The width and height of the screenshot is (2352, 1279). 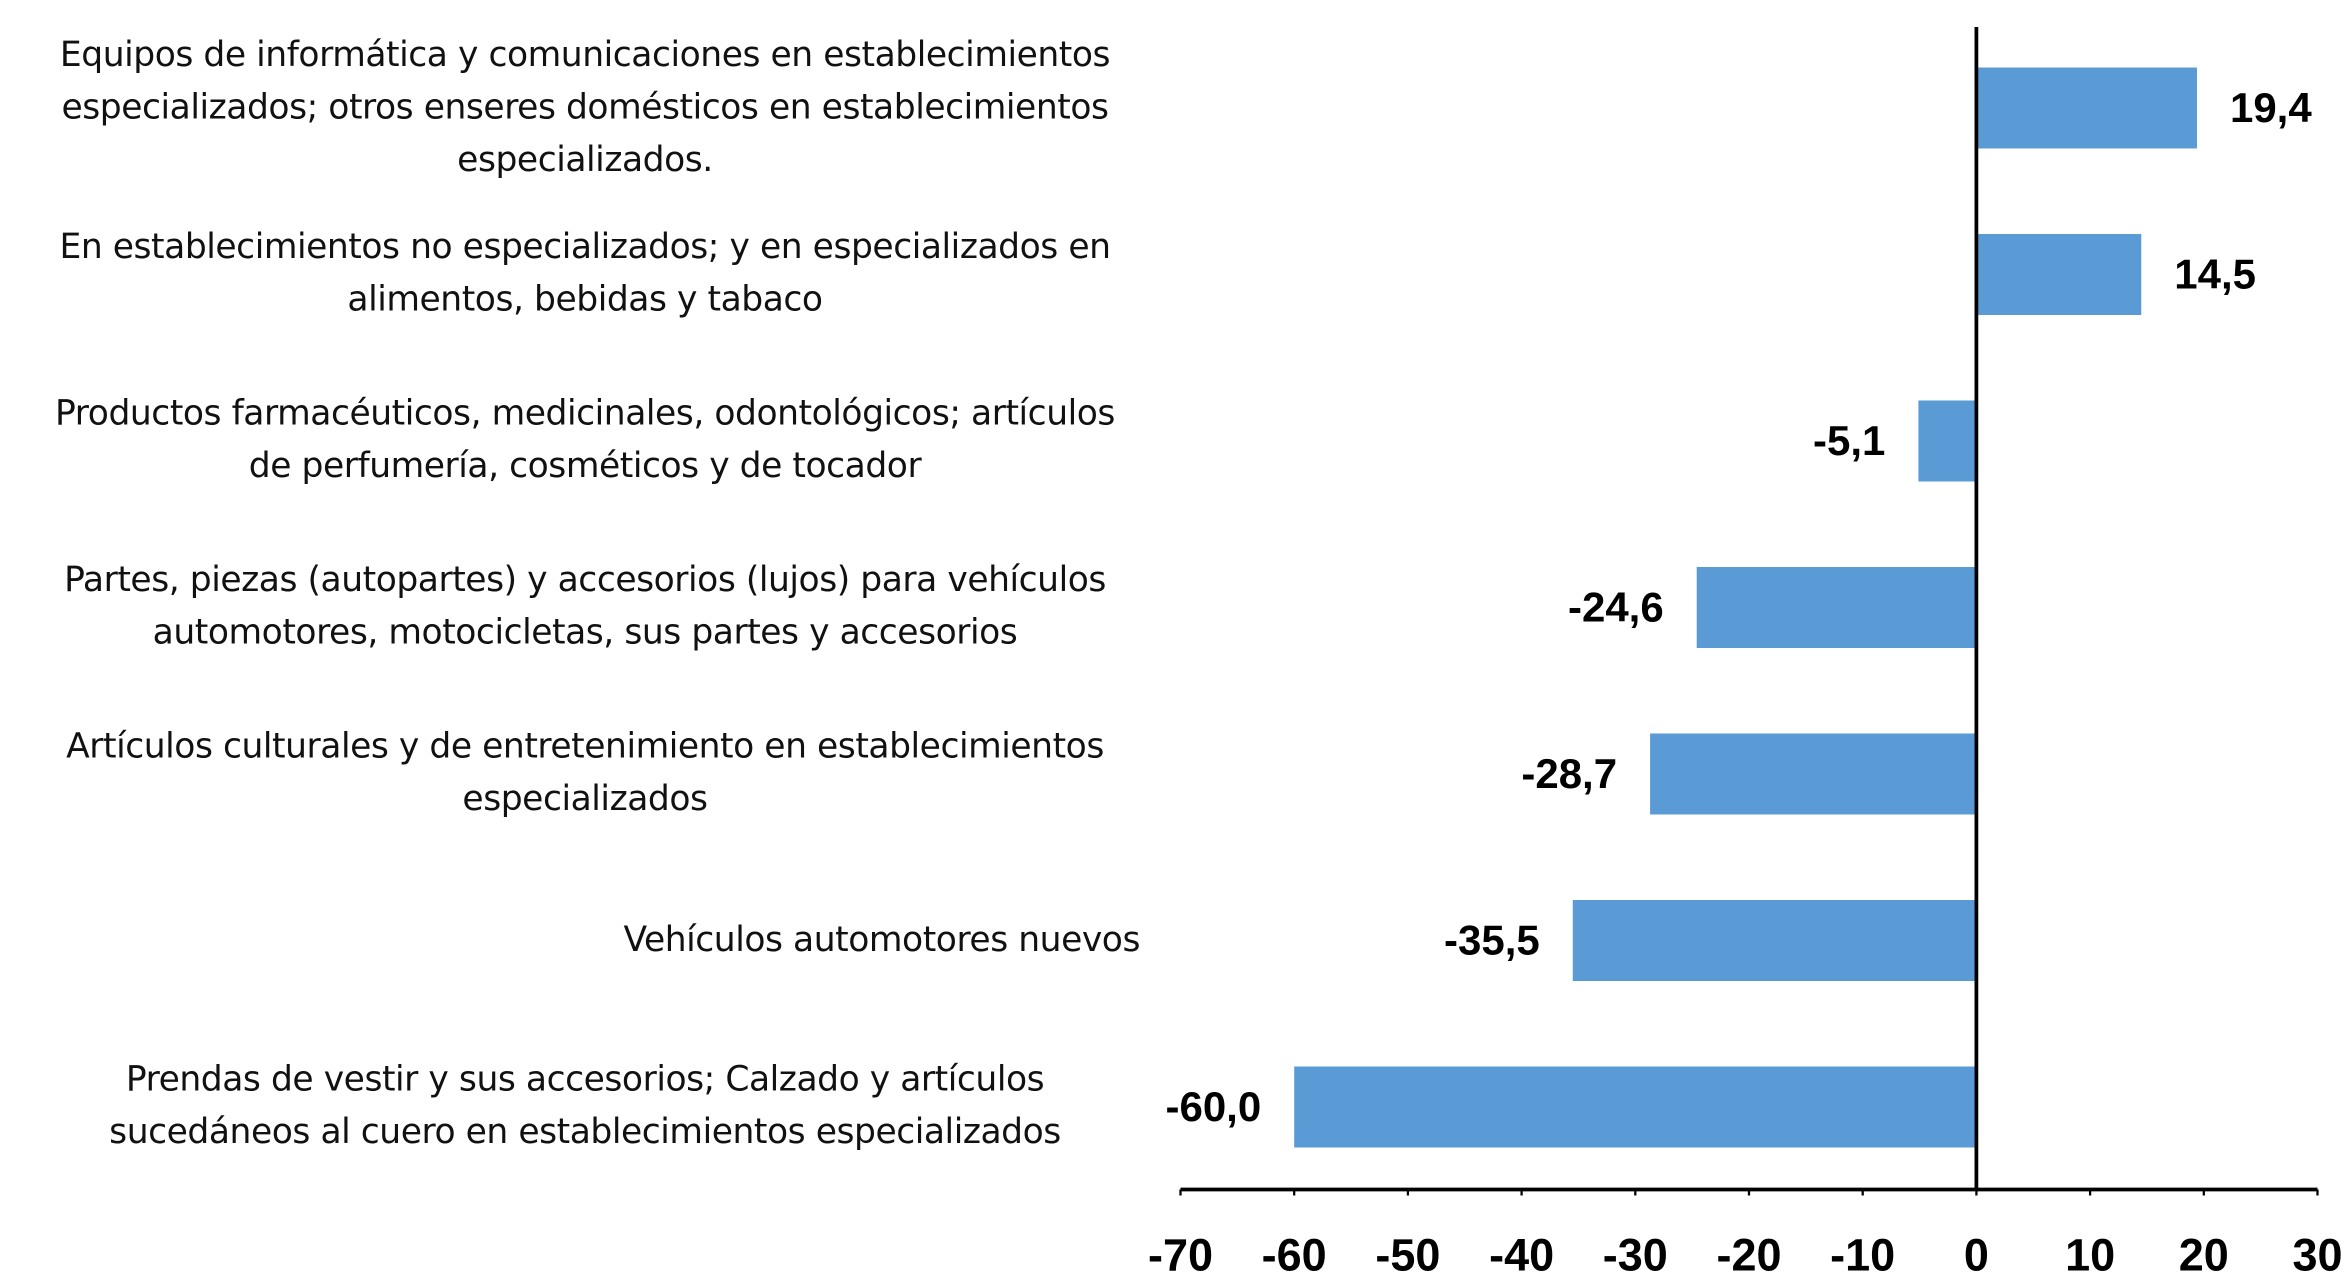 What do you see at coordinates (1213, 1106) in the screenshot?
I see `value-label: -60,0` at bounding box center [1213, 1106].